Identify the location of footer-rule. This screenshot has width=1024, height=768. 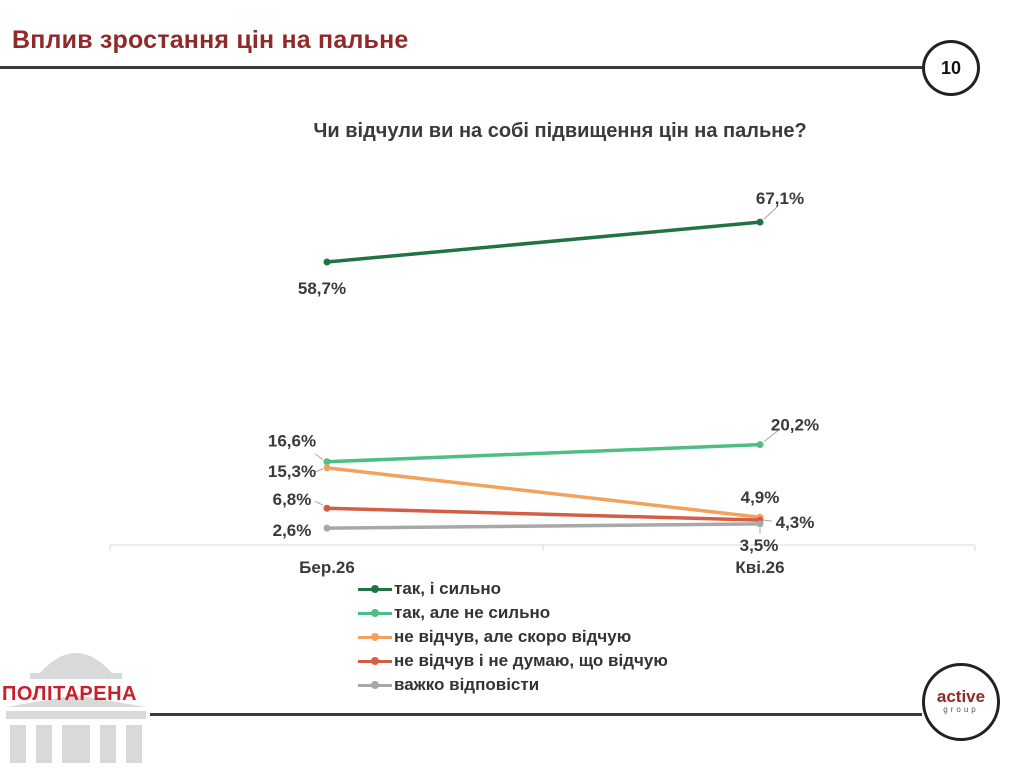
(536, 714).